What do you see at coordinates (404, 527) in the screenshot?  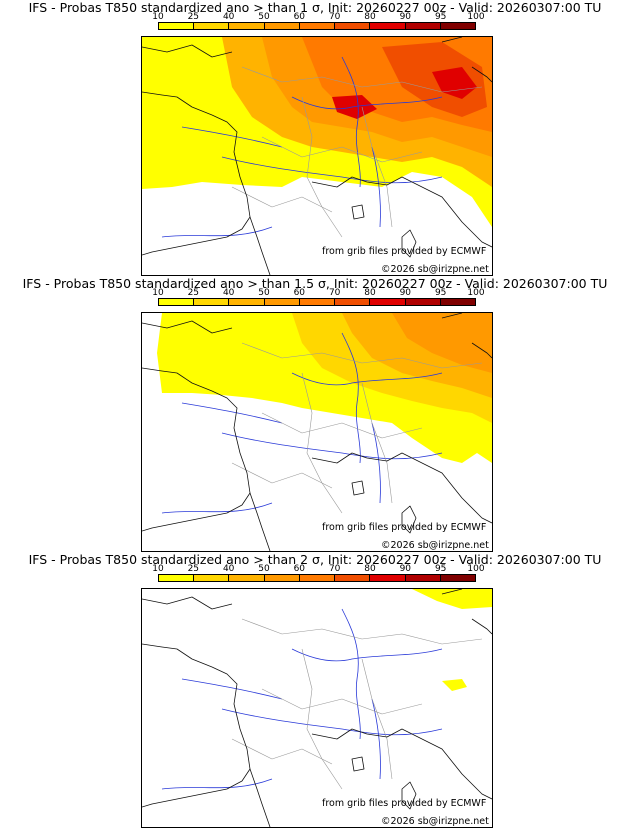 I see `source-credit: from grib files provided by ECMWF` at bounding box center [404, 527].